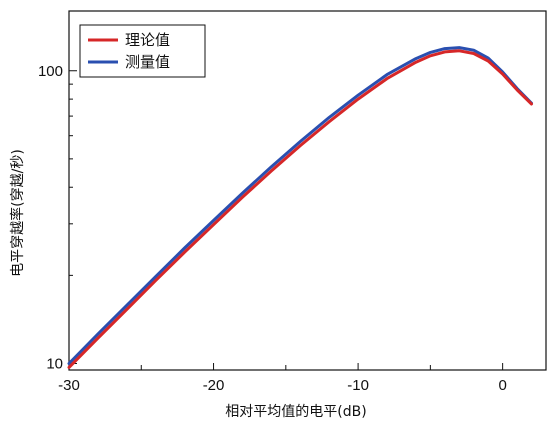  Describe the element at coordinates (17, 213) in the screenshot. I see `y-axis-label: 电平穿越率(穿越/秒)` at that location.